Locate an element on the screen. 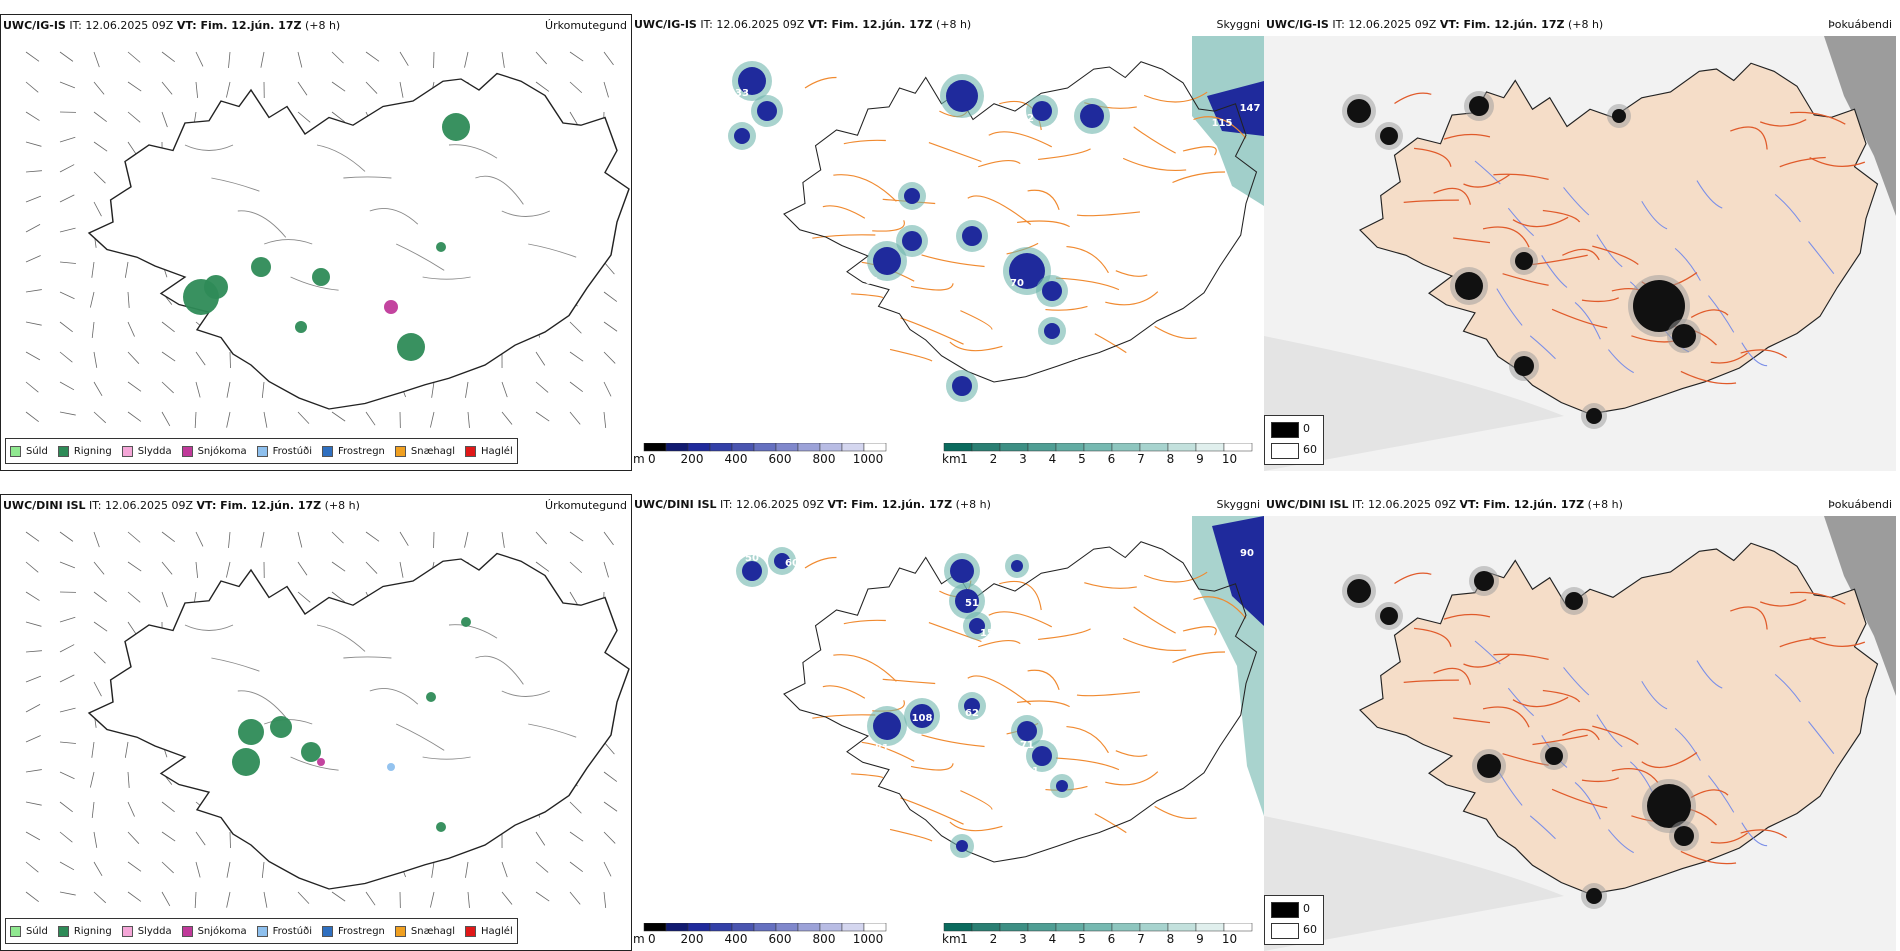 The height and width of the screenshot is (951, 1900). legend-item-slydda: Slydda is located at coordinates (147, 451).